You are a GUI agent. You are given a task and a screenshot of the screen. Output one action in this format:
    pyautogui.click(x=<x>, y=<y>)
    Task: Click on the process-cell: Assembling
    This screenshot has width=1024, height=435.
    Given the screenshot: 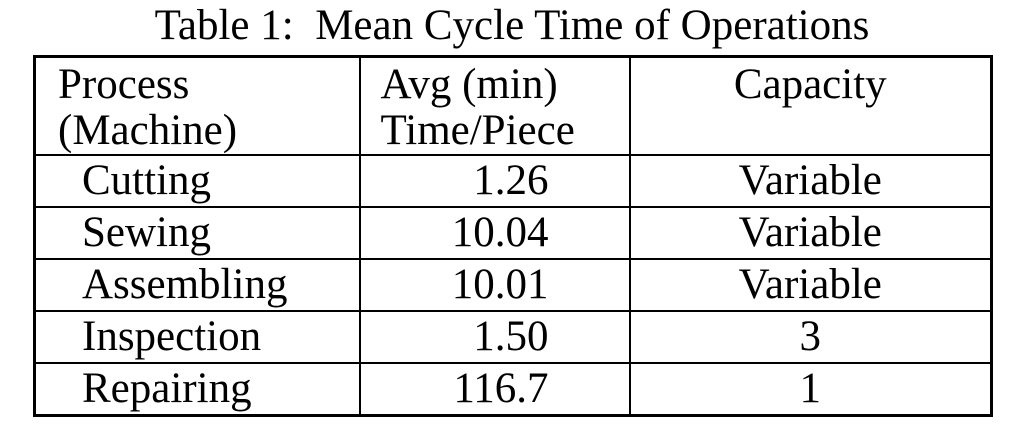 What is the action you would take?
    pyautogui.click(x=197, y=285)
    